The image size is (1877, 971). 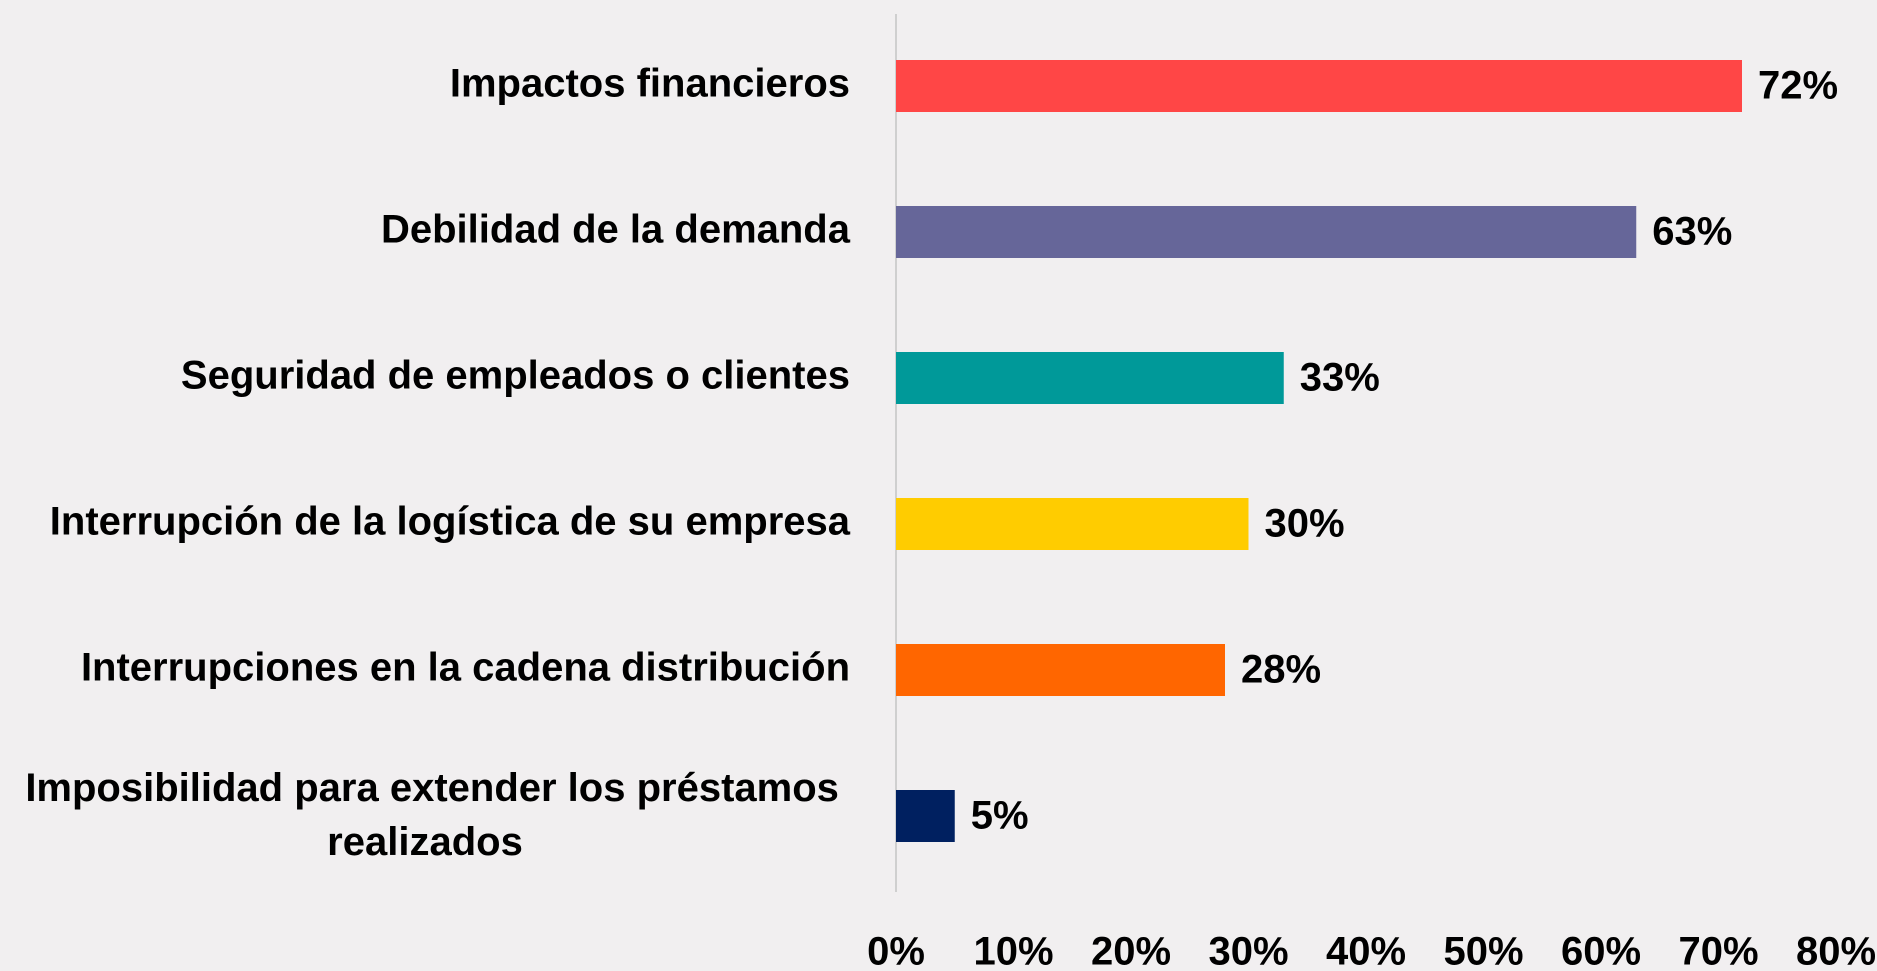 I want to click on data-label: 5%, so click(x=1000, y=816).